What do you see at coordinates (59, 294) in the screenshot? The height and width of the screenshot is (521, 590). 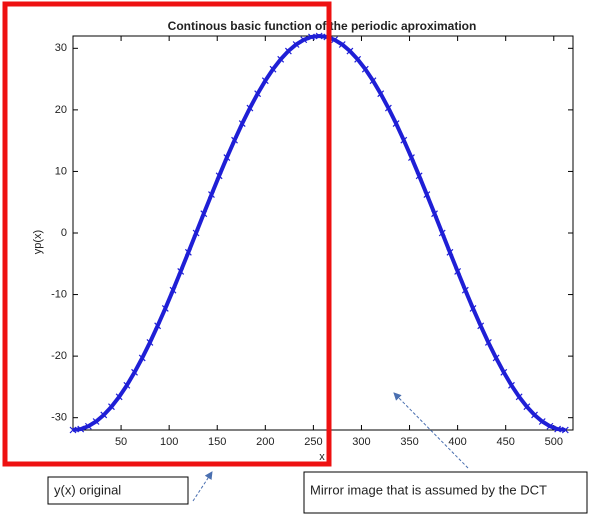 I see `y-tick-label: -10` at bounding box center [59, 294].